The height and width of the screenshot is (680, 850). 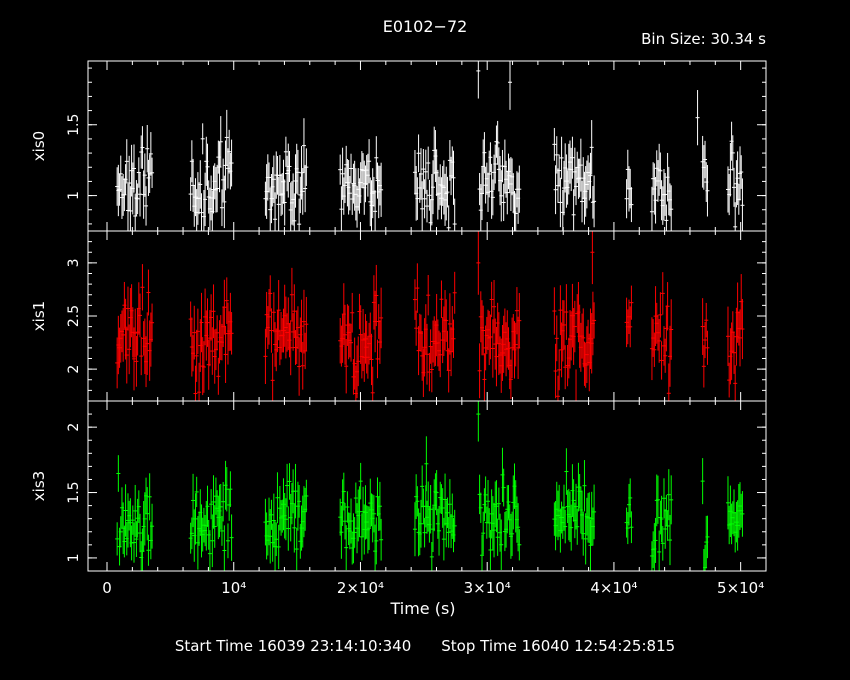 What do you see at coordinates (425, 26) in the screenshot?
I see `chart-title: E0102−72` at bounding box center [425, 26].